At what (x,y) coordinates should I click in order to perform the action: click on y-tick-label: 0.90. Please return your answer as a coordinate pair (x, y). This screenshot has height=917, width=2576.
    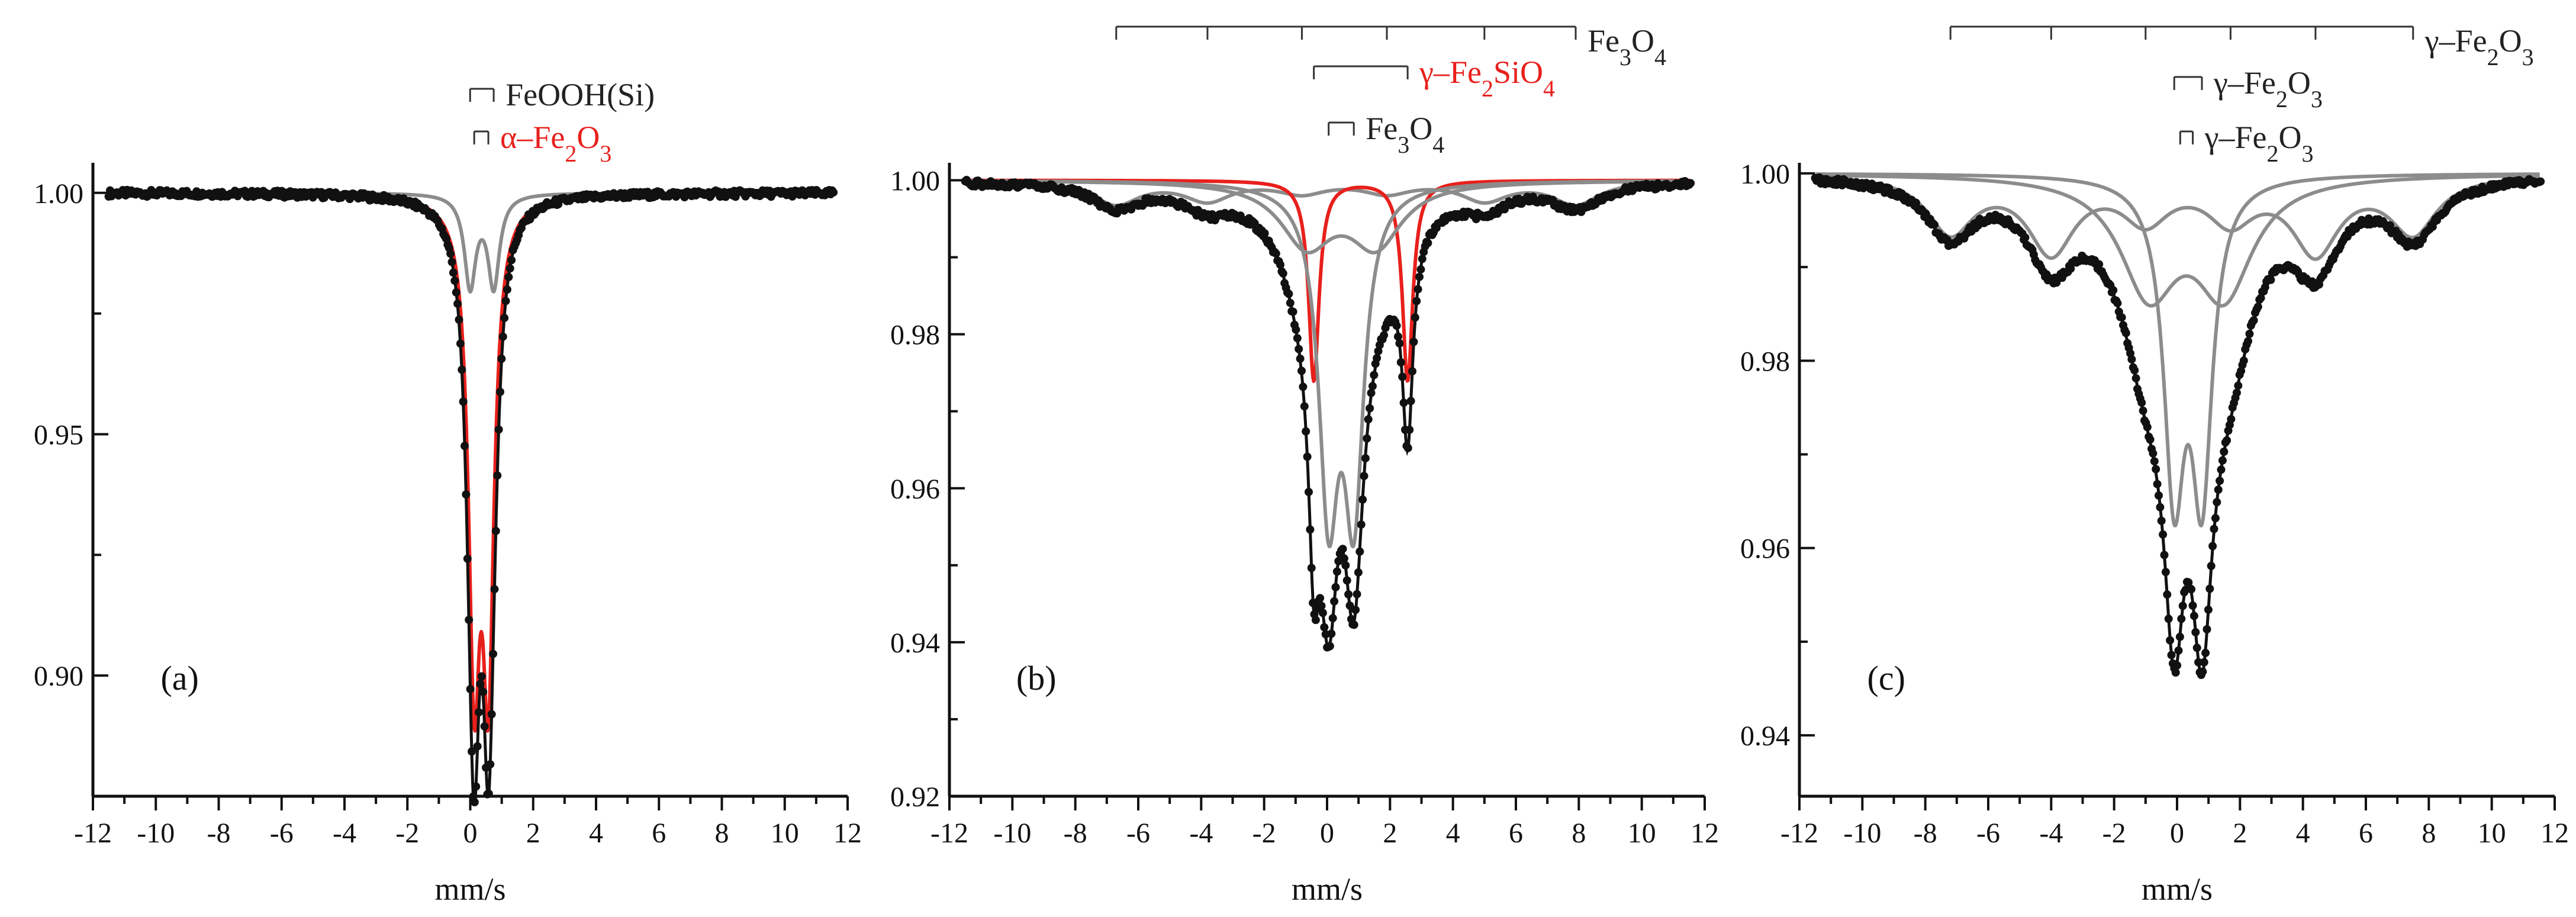
    Looking at the image, I should click on (59, 676).